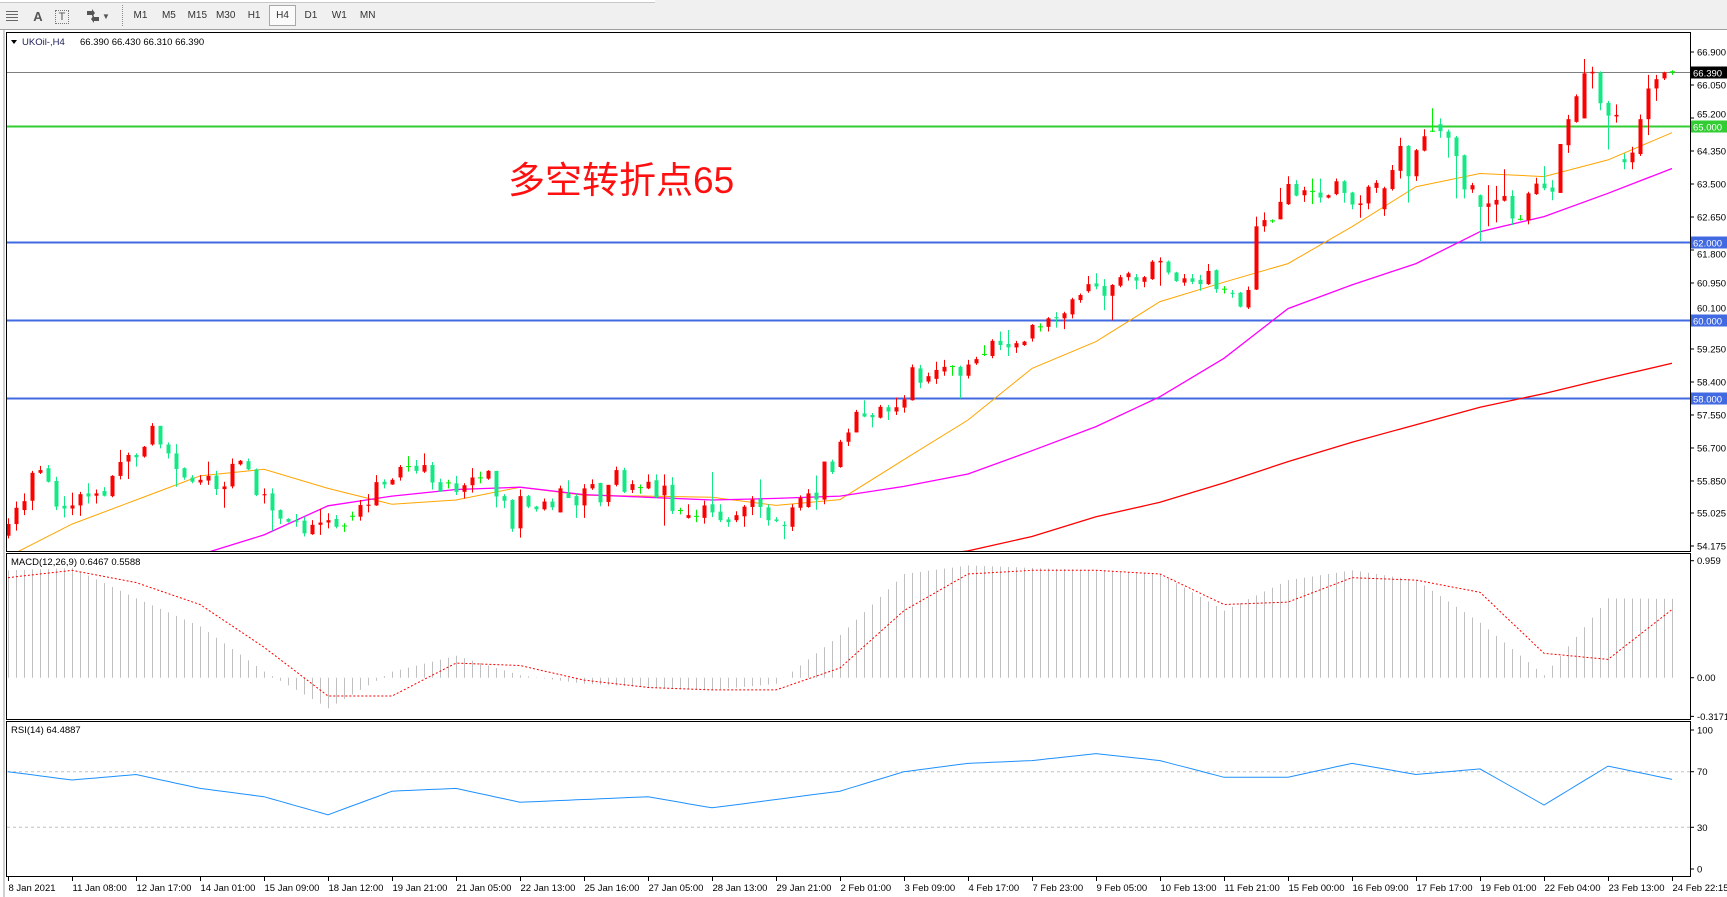  What do you see at coordinates (38, 16) in the screenshot?
I see `text-icon: A` at bounding box center [38, 16].